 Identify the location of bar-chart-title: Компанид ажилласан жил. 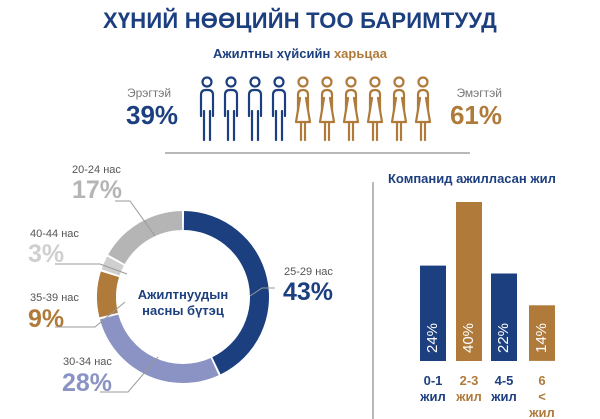
(472, 178).